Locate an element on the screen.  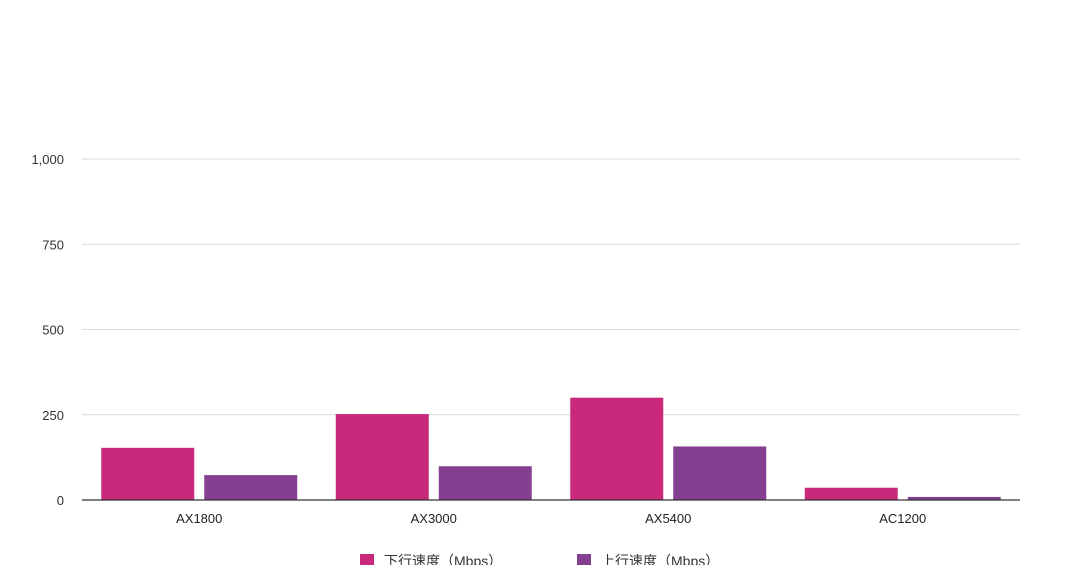
y-tick-label: 500 is located at coordinates (53, 330).